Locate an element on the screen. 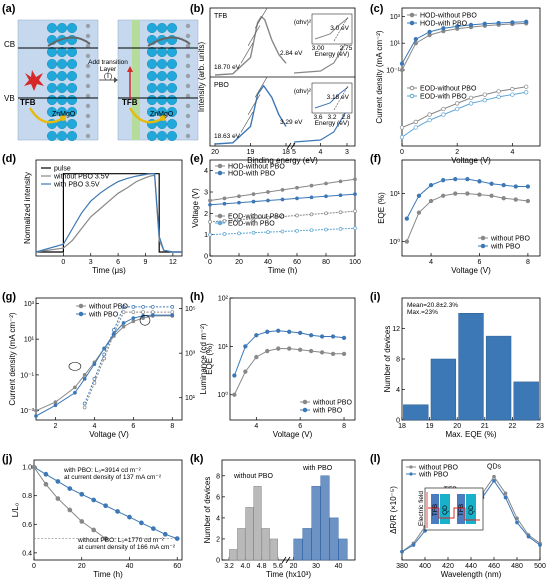  ups-curve is located at coordinates (250, 45).